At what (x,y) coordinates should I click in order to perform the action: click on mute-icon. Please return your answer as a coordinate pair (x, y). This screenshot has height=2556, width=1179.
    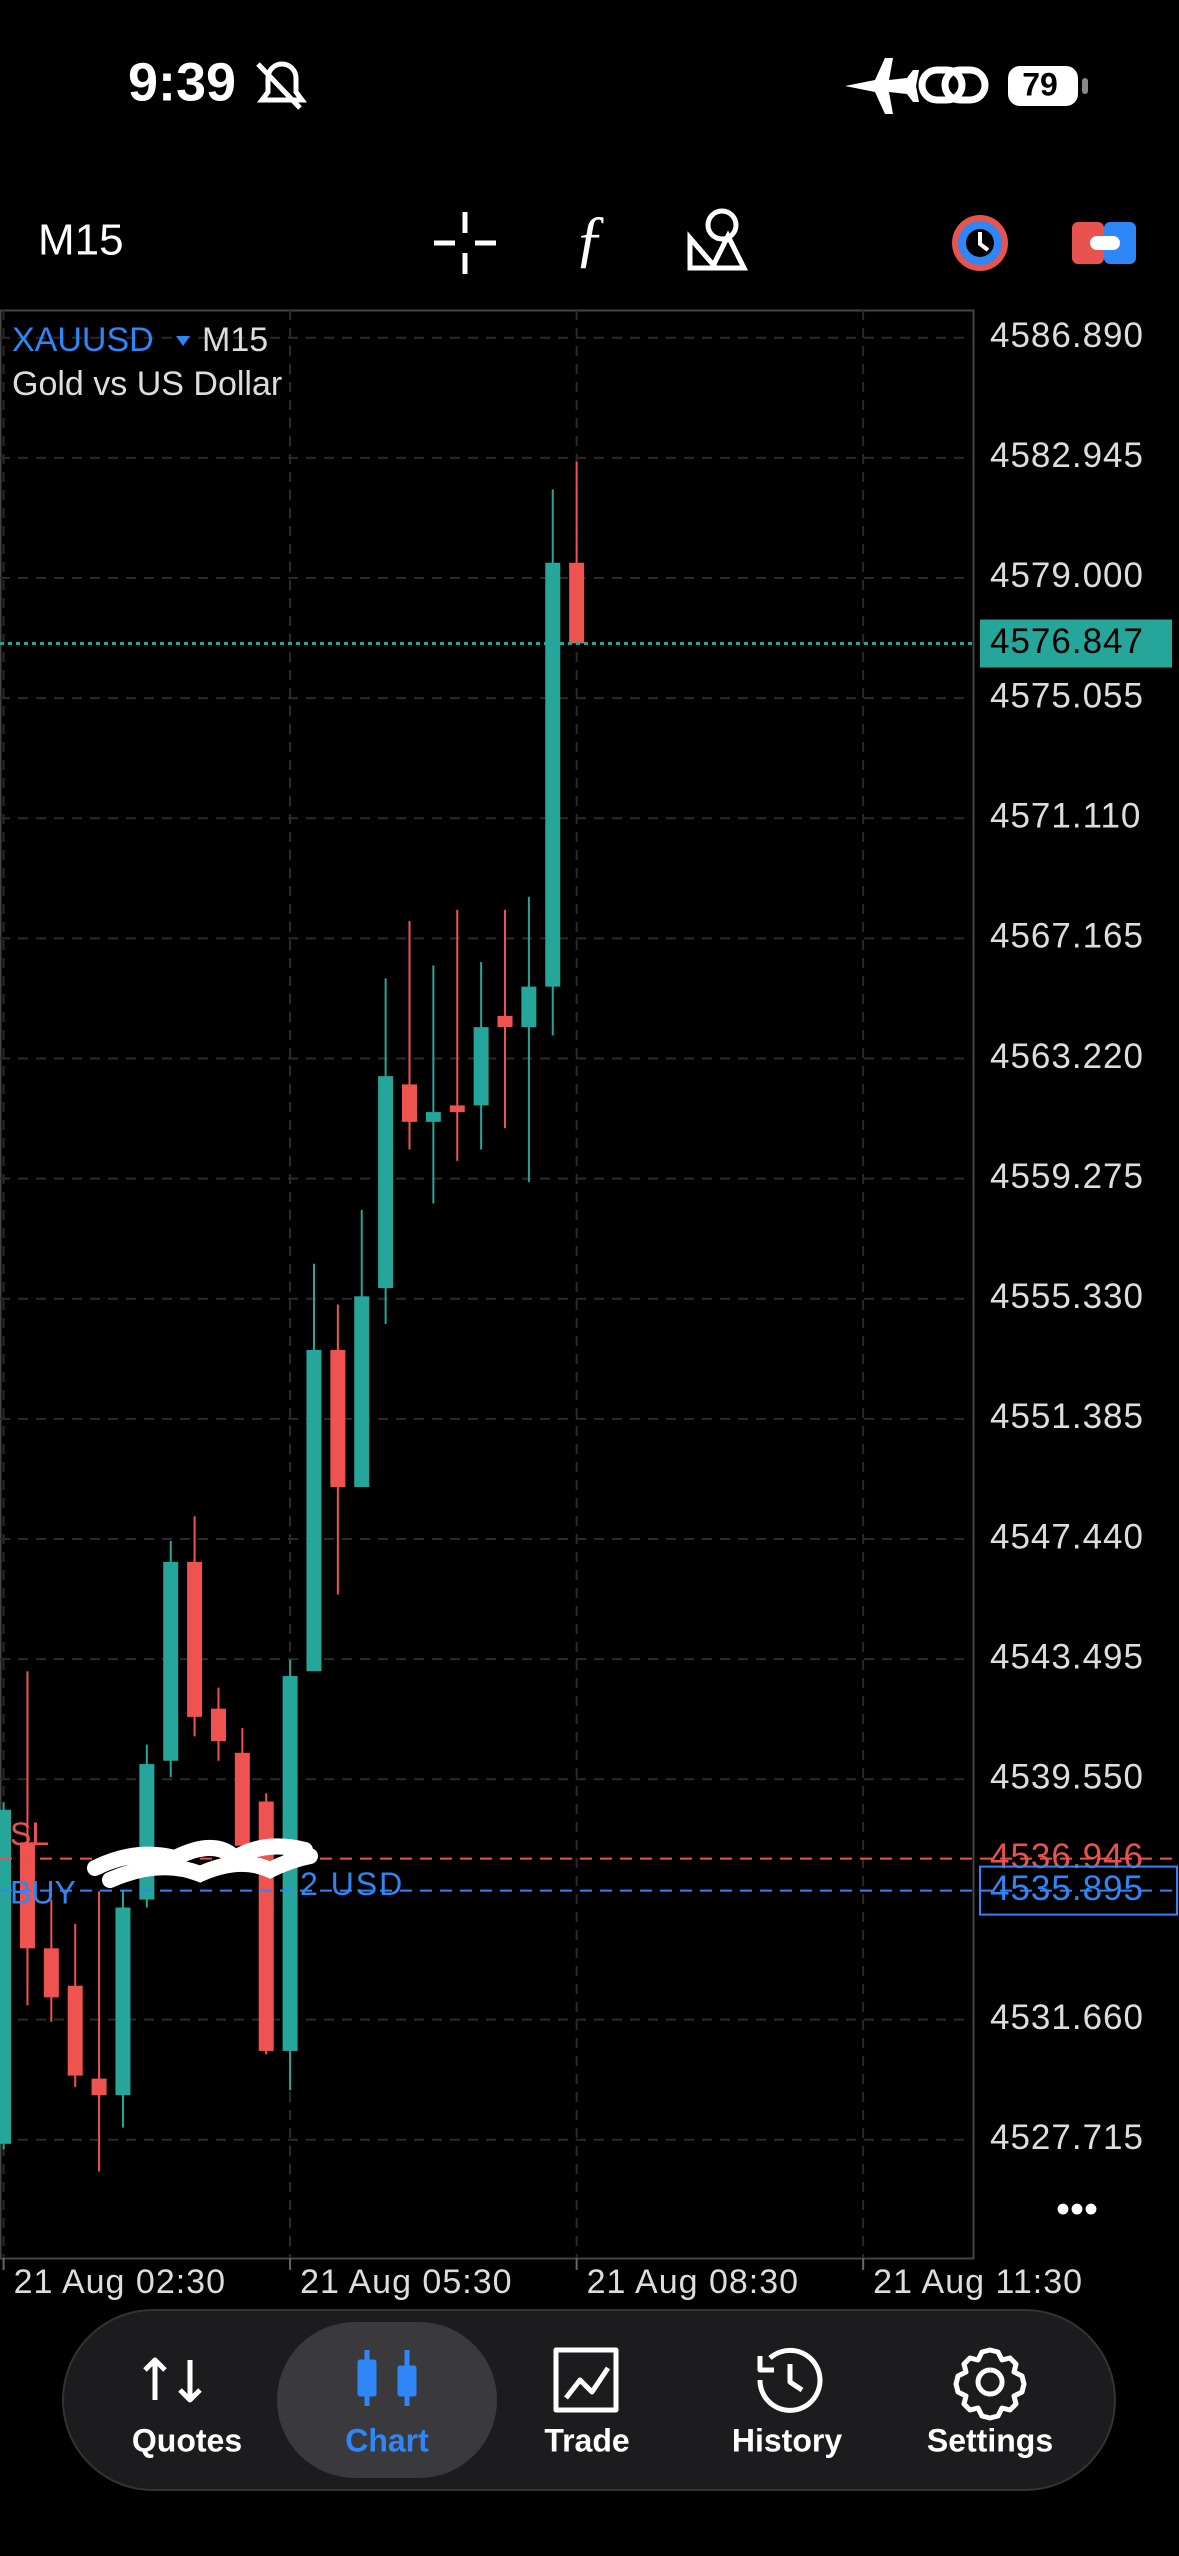
    Looking at the image, I should click on (281, 85).